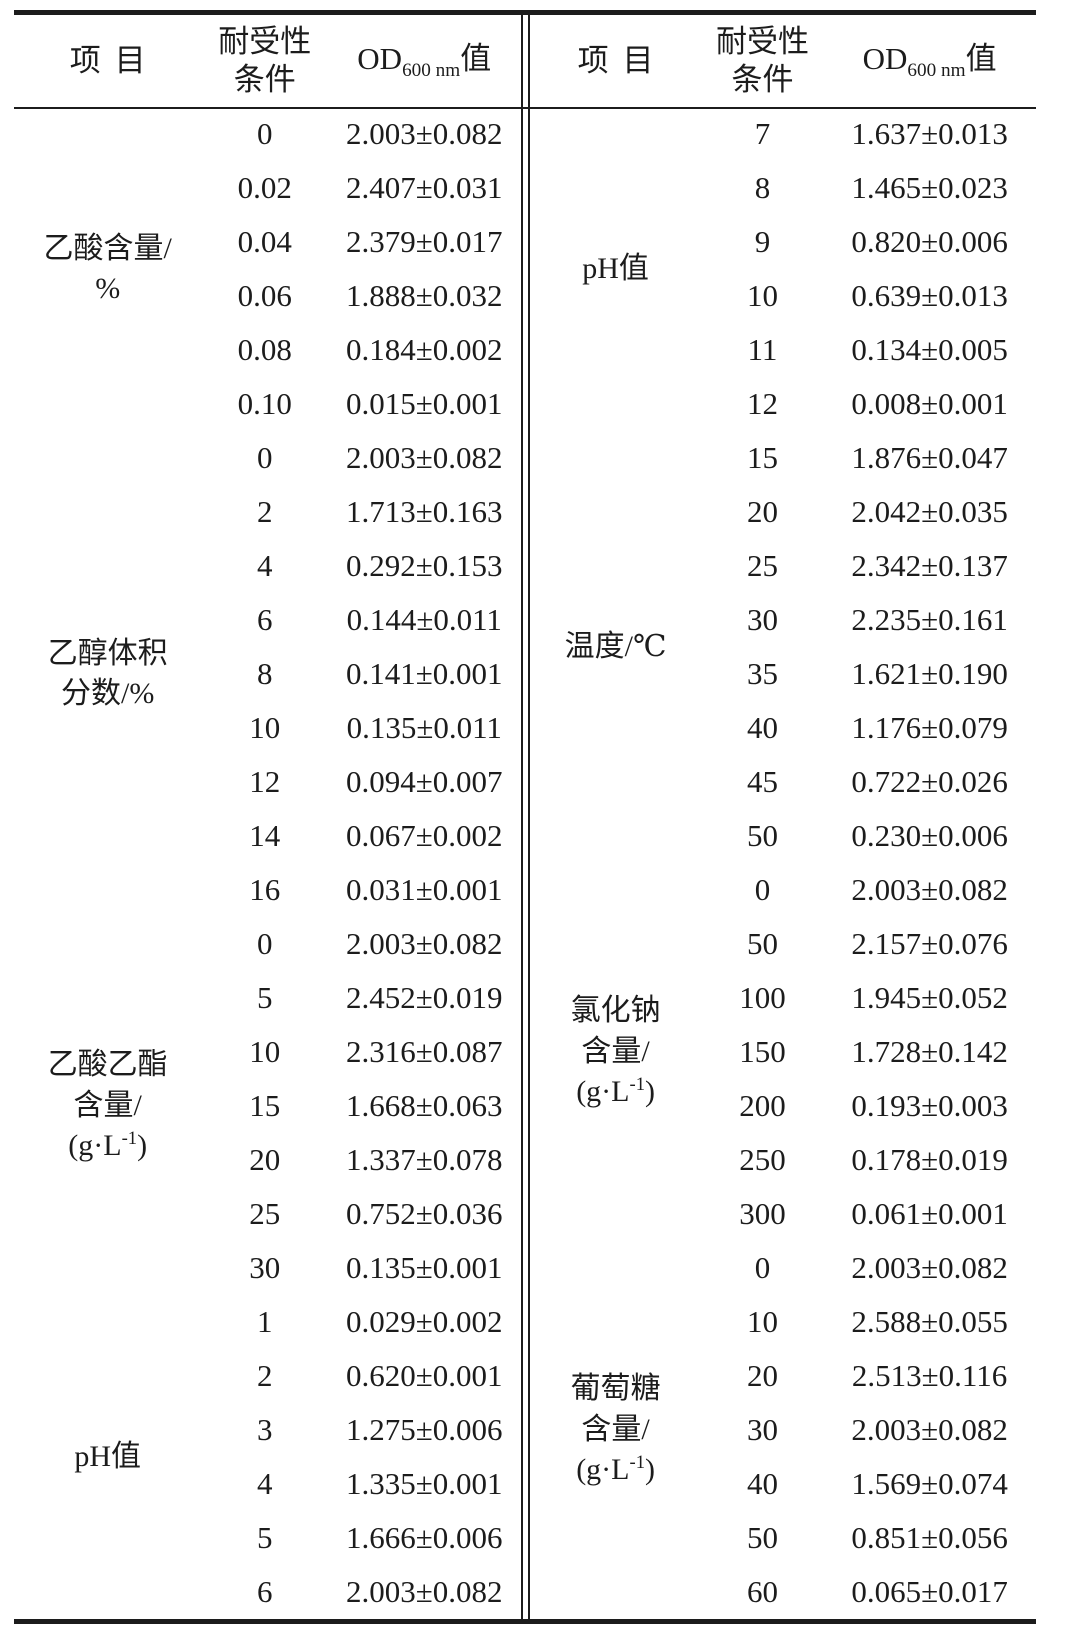 This screenshot has height=1630, width=1067. I want to click on od600-value-temperature: 2.042±0.035, so click(929, 511).